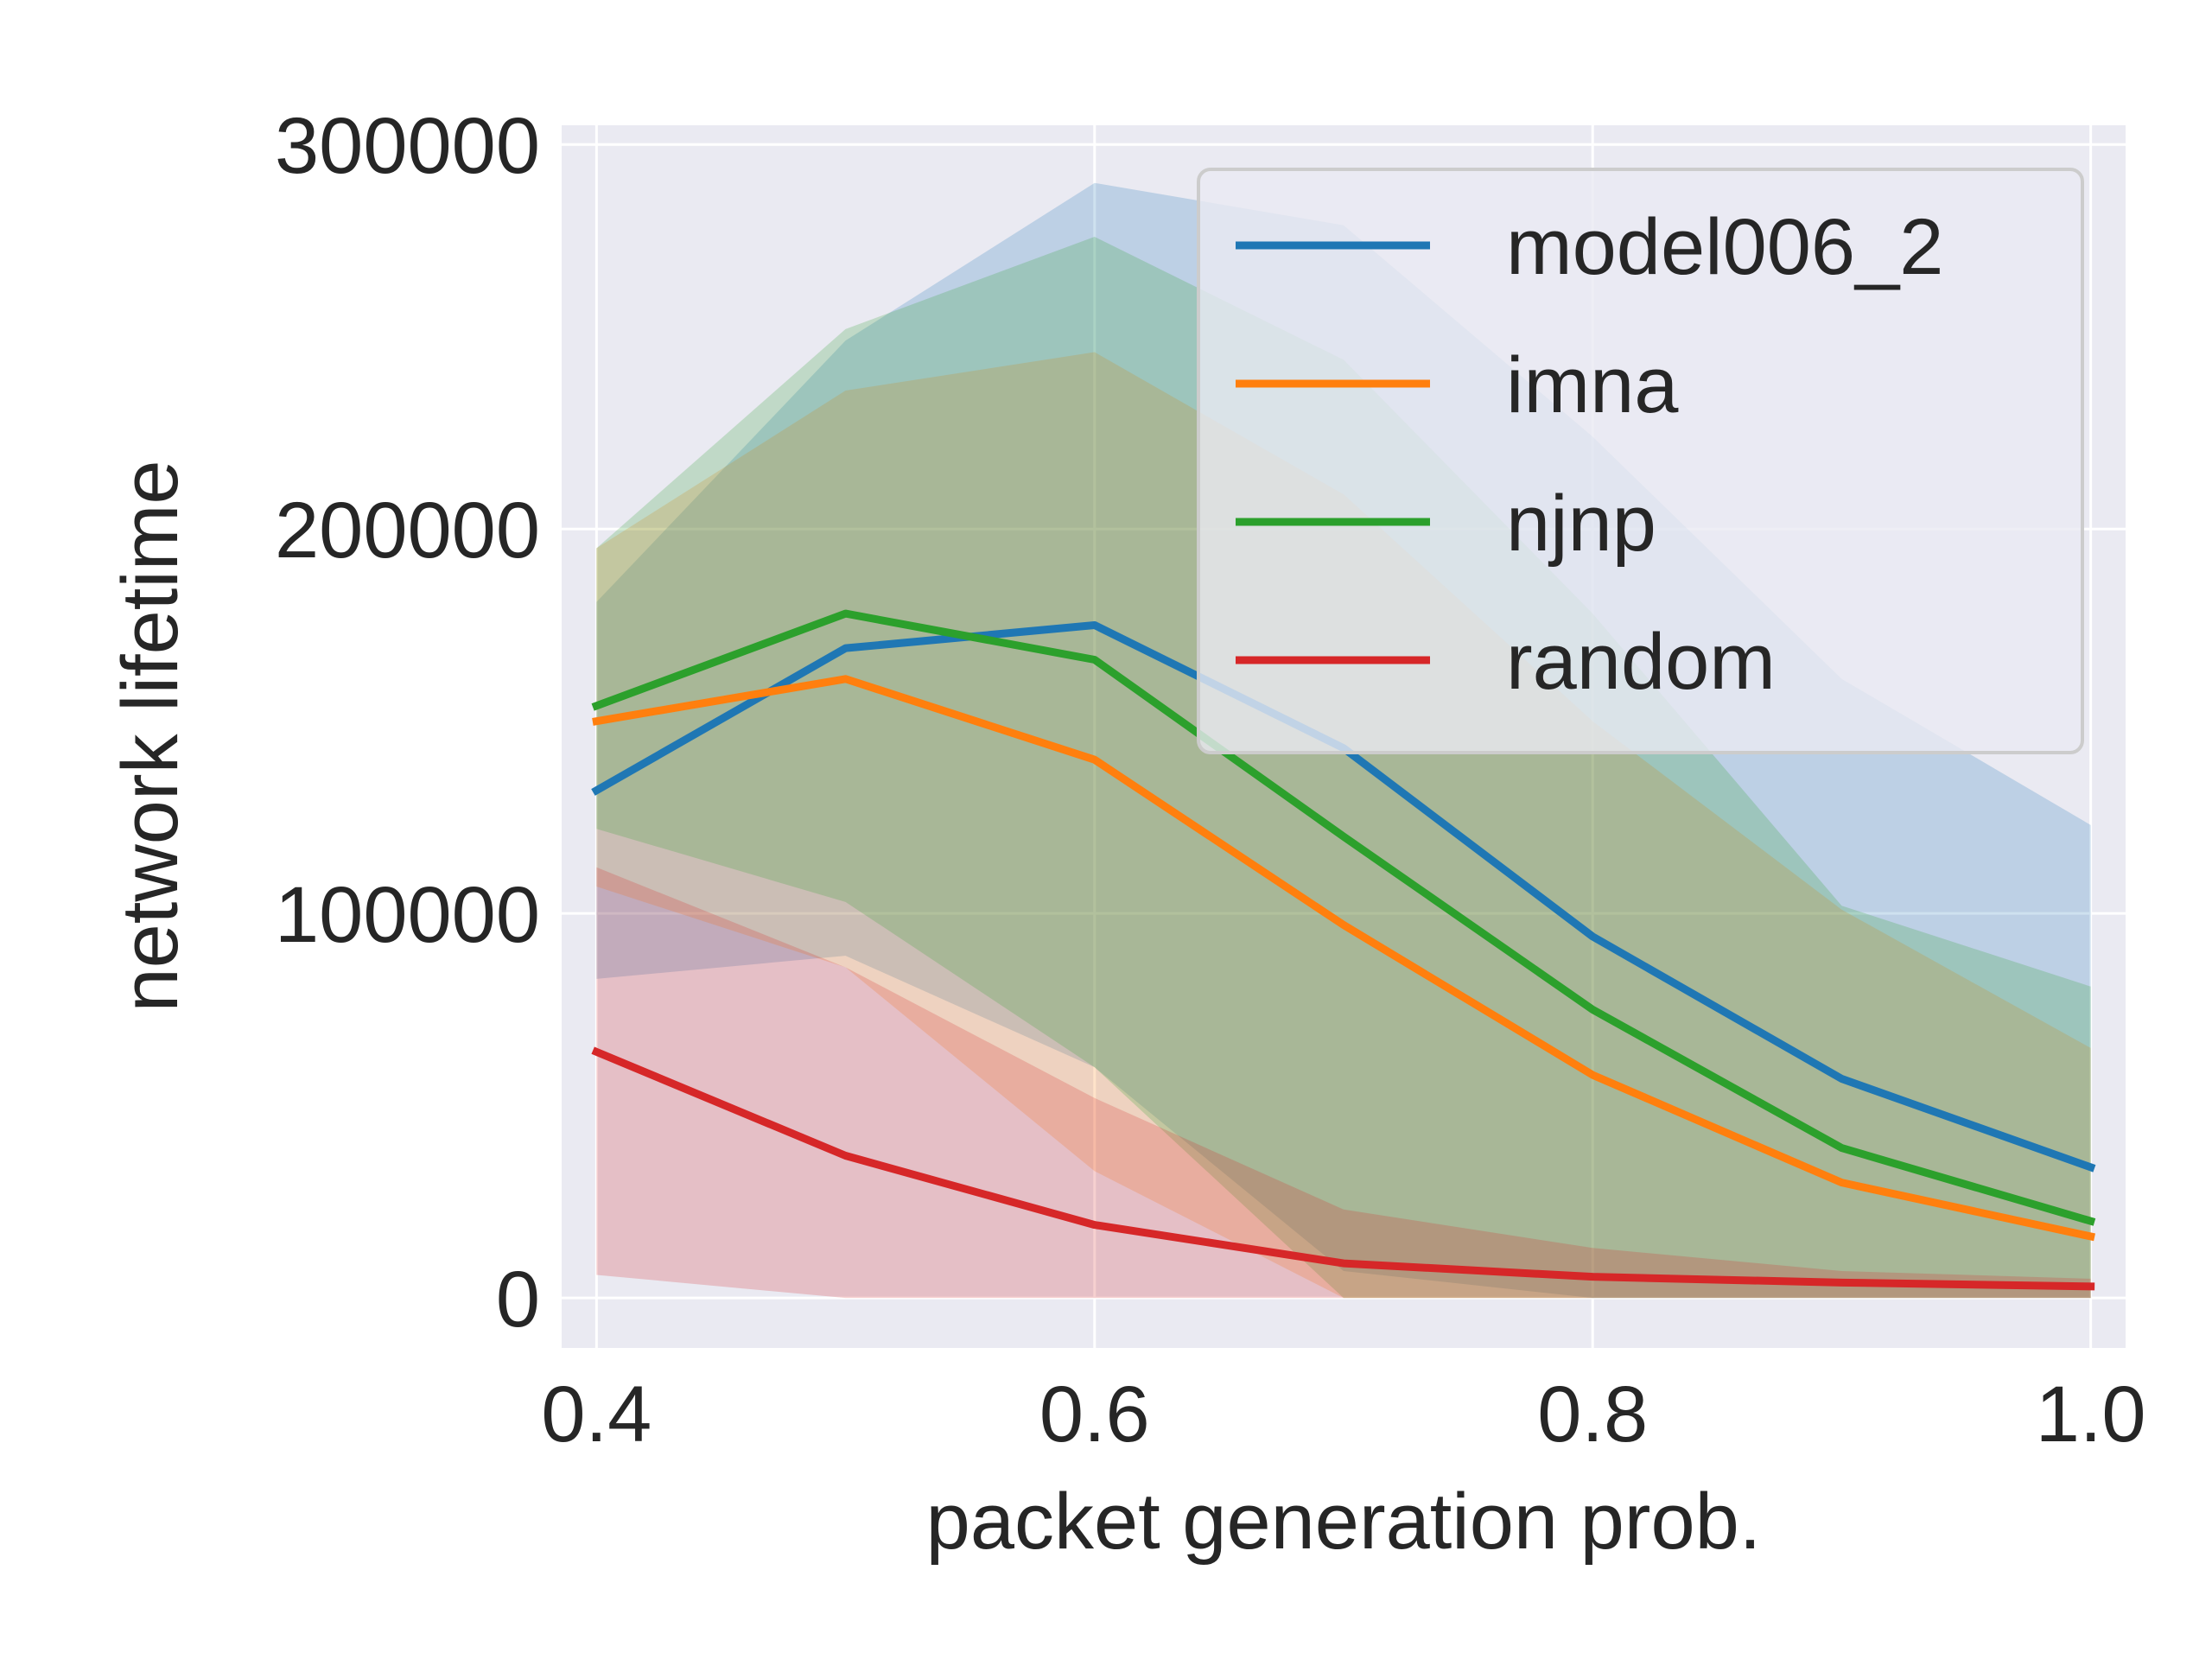 The height and width of the screenshot is (1659, 2212). Describe the element at coordinates (1094, 1414) in the screenshot. I see `x-tick-label-1: 0.6` at that location.